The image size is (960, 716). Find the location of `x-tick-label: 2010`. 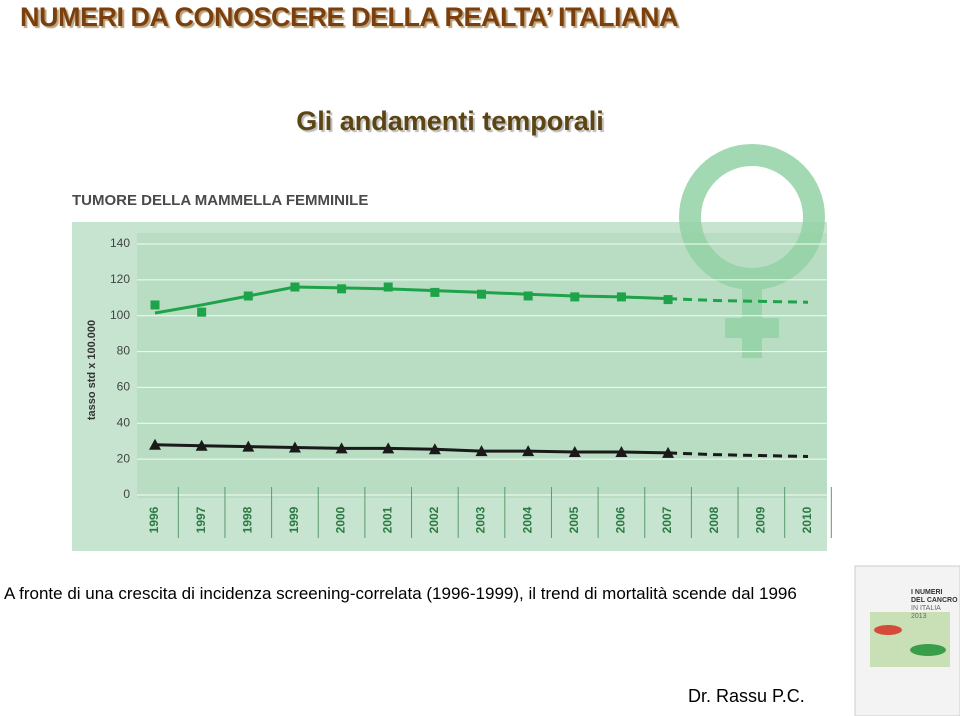

x-tick-label: 2010 is located at coordinates (807, 519).